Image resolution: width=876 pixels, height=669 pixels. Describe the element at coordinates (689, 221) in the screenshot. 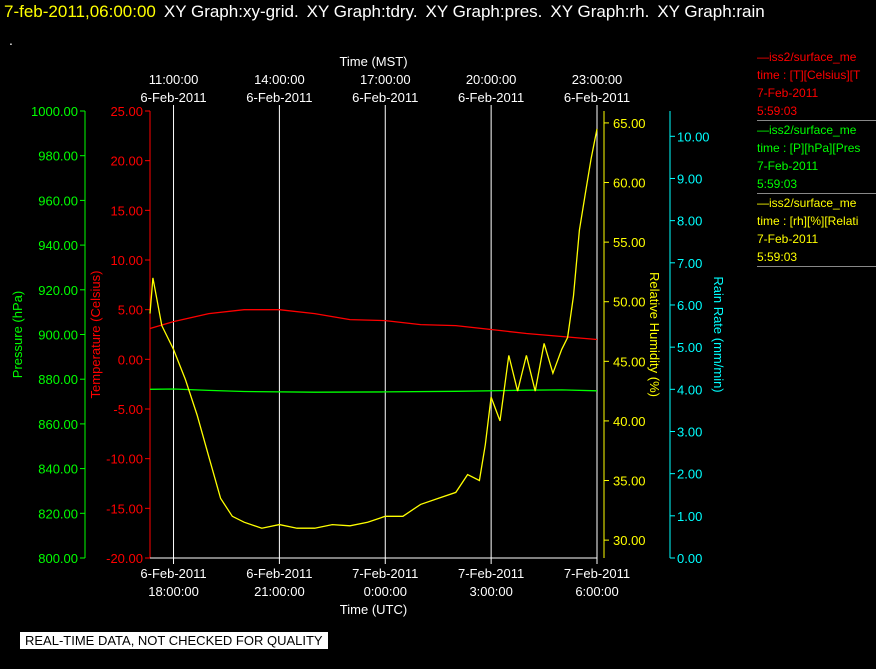

I see `rain-tick-label: 8.00` at that location.